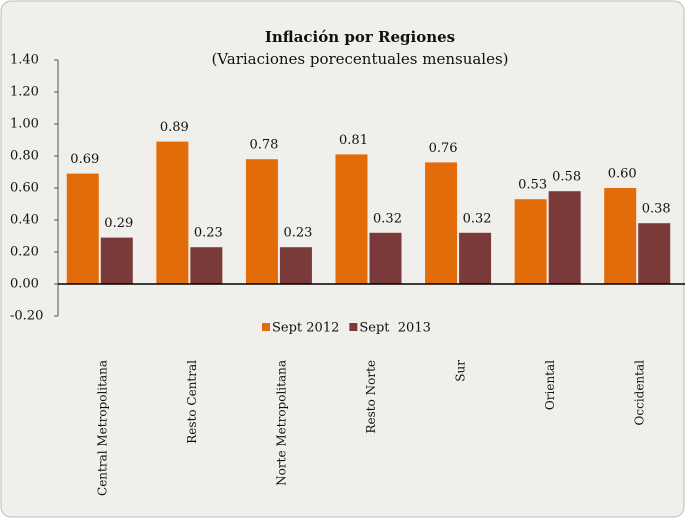 This screenshot has width=685, height=518. I want to click on data-label: 0.29, so click(118, 223).